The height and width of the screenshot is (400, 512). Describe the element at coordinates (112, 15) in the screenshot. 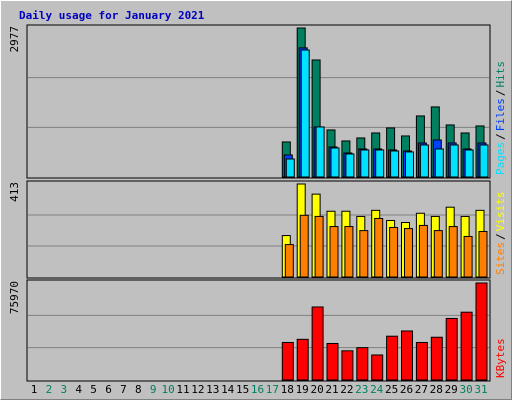

I see `chart-title: Daily usage for January 2021` at that location.